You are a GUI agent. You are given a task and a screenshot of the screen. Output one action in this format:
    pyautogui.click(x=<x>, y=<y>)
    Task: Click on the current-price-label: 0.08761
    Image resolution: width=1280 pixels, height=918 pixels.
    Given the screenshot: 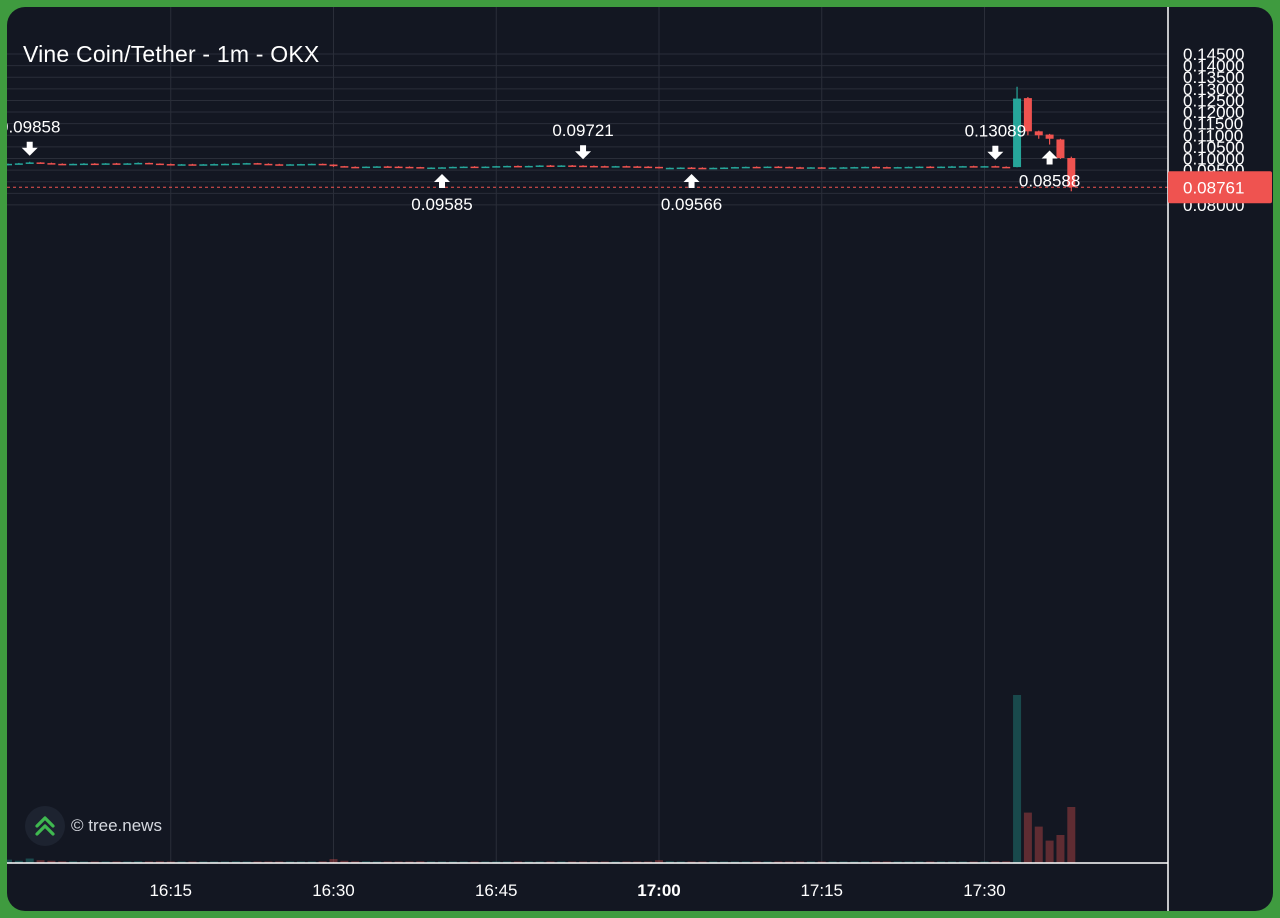 What is the action you would take?
    pyautogui.click(x=1213, y=187)
    